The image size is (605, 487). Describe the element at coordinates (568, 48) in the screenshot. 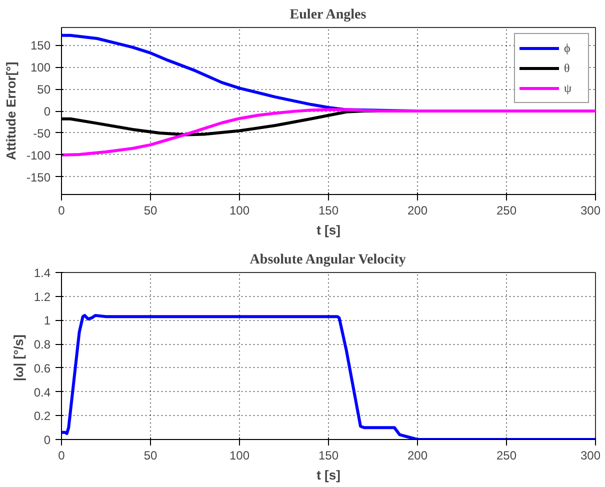

I see `legend-label: ϕ` at that location.